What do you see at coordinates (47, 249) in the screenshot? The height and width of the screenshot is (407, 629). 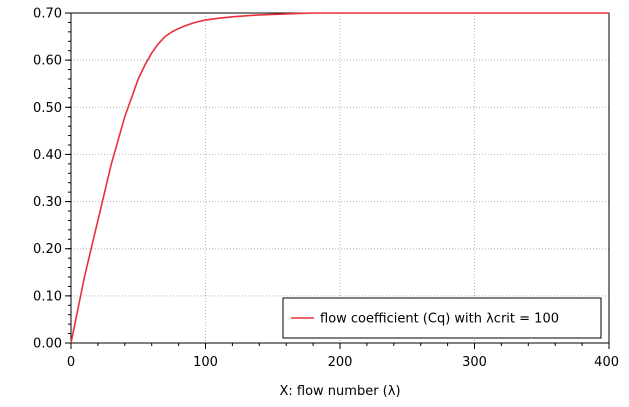 I see `y-tick-label: 0.20` at bounding box center [47, 249].